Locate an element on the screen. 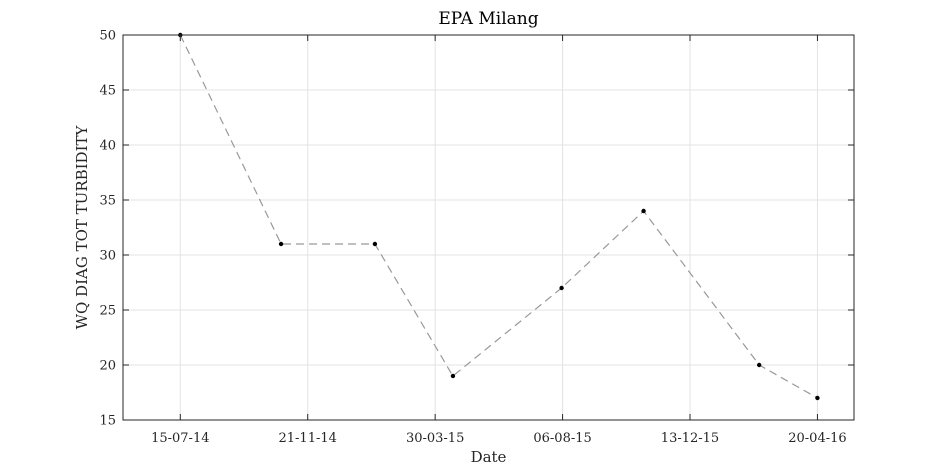 The image size is (945, 472). y-tick-label: 25 is located at coordinates (107, 311).